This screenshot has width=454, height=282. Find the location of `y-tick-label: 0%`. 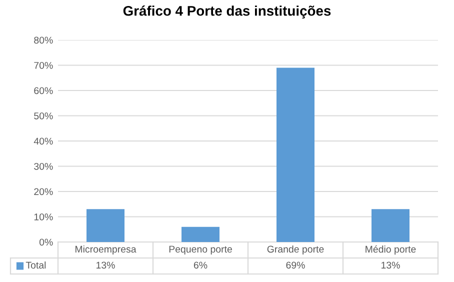

y-tick-label: 0% is located at coordinates (46, 242).